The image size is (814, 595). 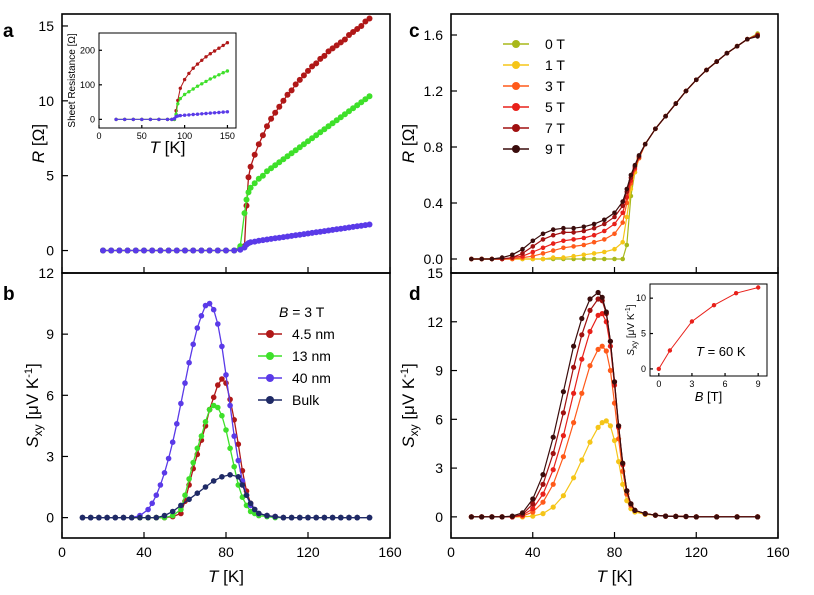 What do you see at coordinates (234, 436) in the screenshot?
I see `panel-b-point-40-nm` at bounding box center [234, 436].